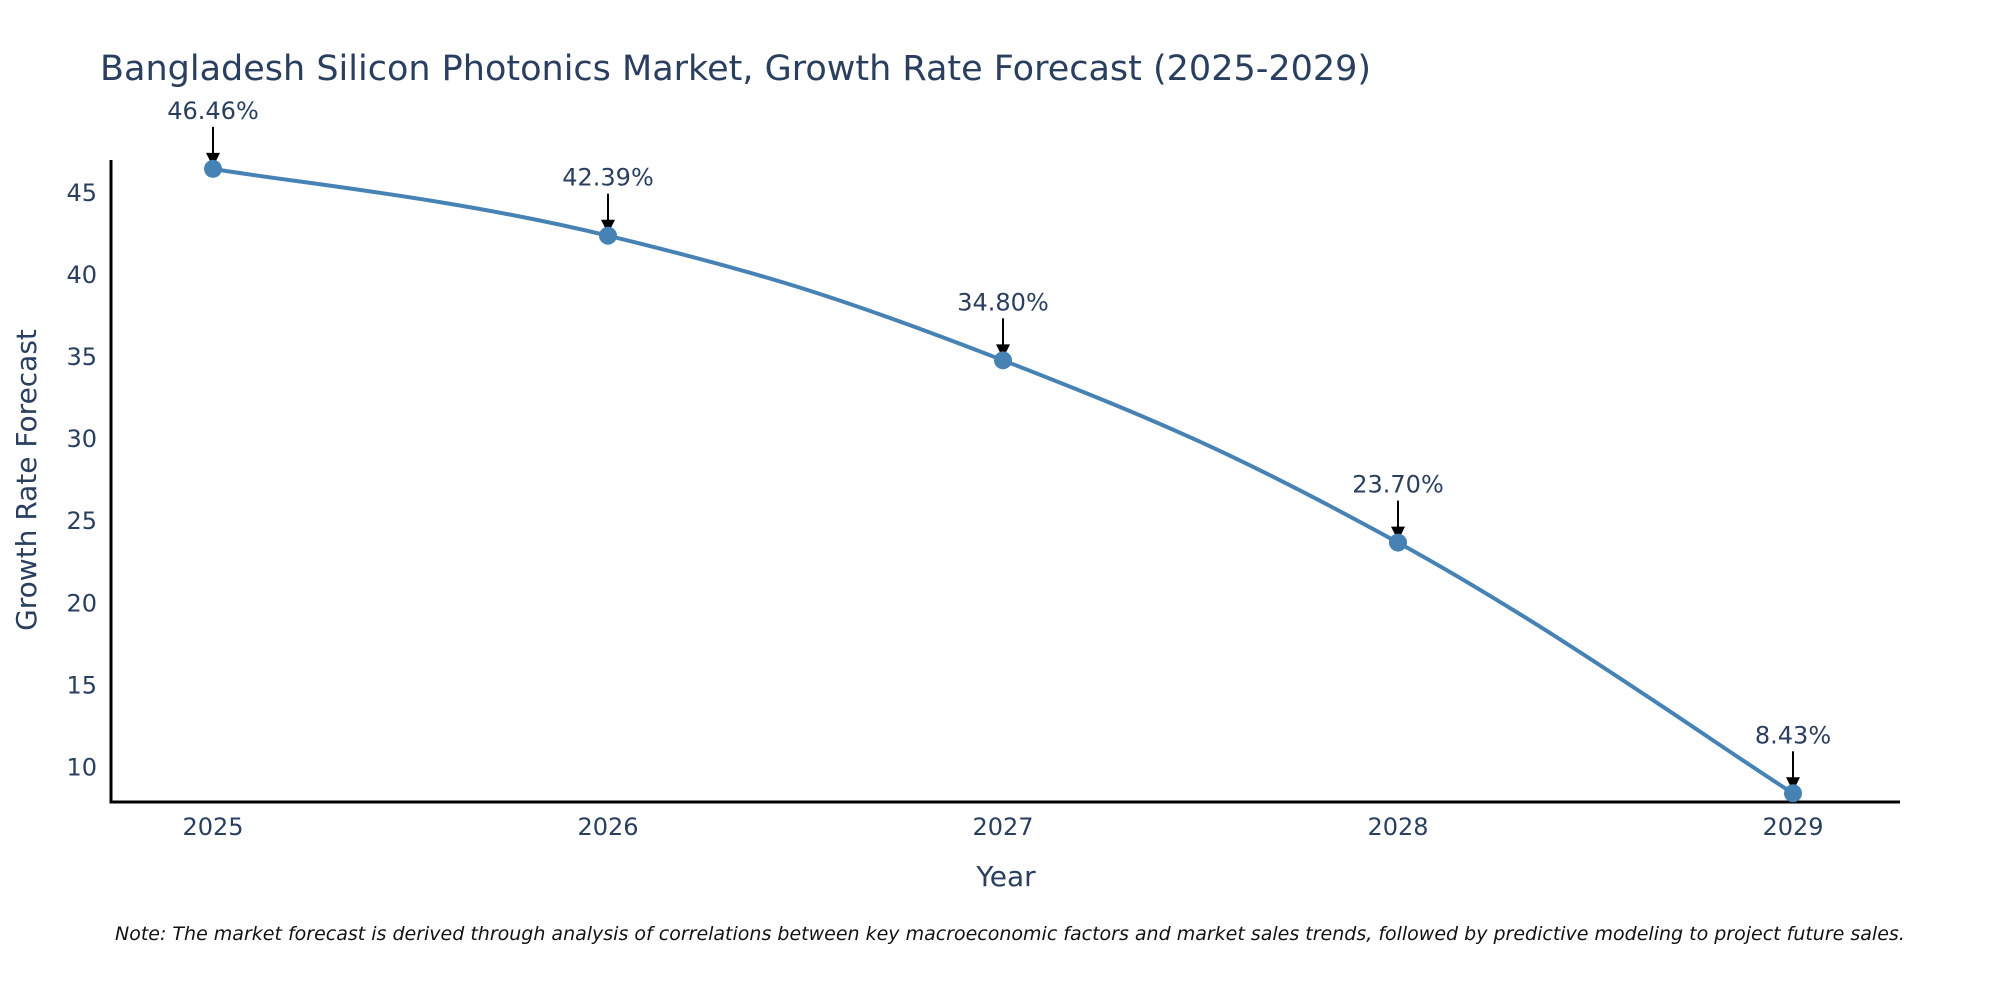 Image resolution: width=2000 pixels, height=1000 pixels. What do you see at coordinates (213, 111) in the screenshot?
I see `data-label: 46.46%` at bounding box center [213, 111].